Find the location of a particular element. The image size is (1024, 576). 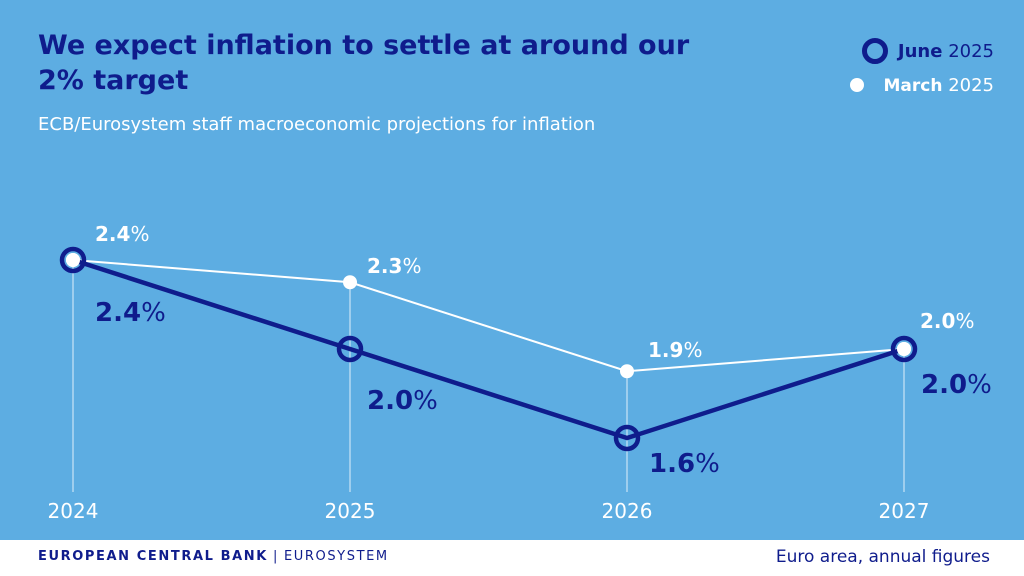

legend-june-year: 2025 is located at coordinates (971, 51).